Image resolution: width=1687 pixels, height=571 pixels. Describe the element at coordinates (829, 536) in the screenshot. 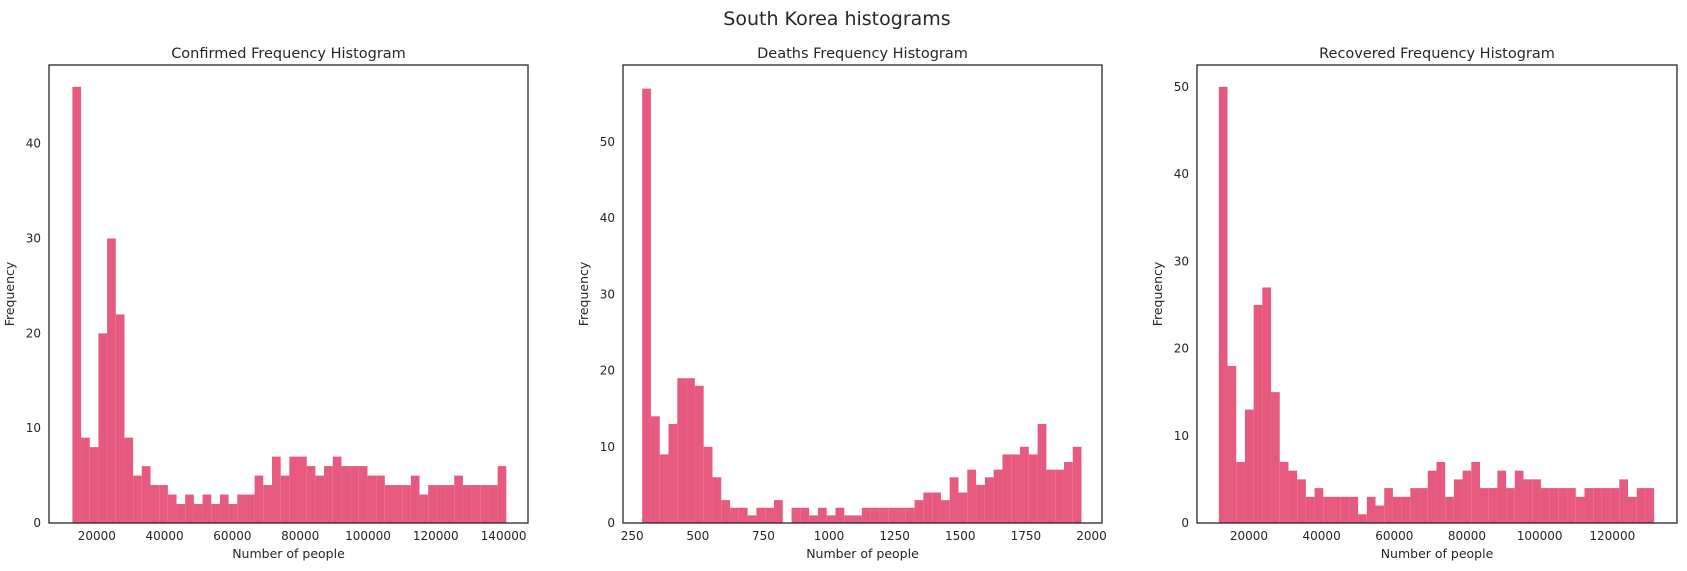

I see `x-tick-label: 1000` at that location.